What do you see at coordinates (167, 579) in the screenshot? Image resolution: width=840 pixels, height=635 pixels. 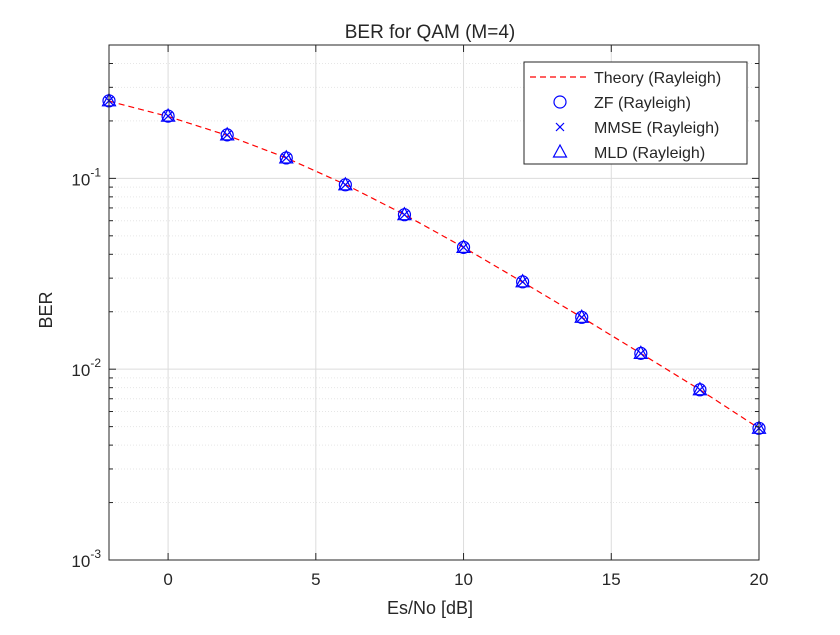 I see `x-tick-label: 0` at bounding box center [167, 579].